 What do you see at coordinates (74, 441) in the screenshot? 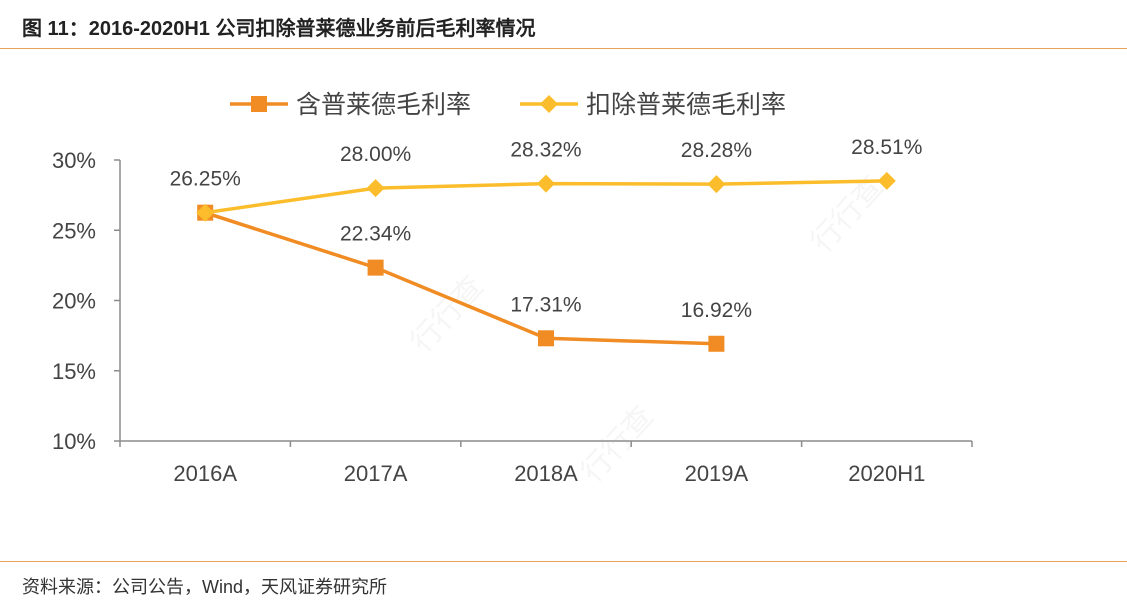
I see `y-tick-label: 10%` at bounding box center [74, 441].